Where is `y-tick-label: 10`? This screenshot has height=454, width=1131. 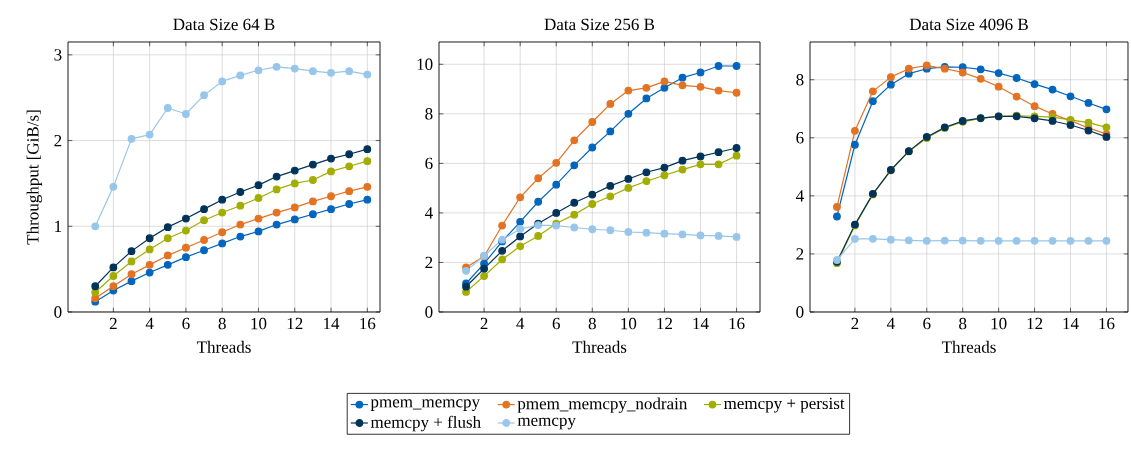
y-tick-label: 10 is located at coordinates (425, 64).